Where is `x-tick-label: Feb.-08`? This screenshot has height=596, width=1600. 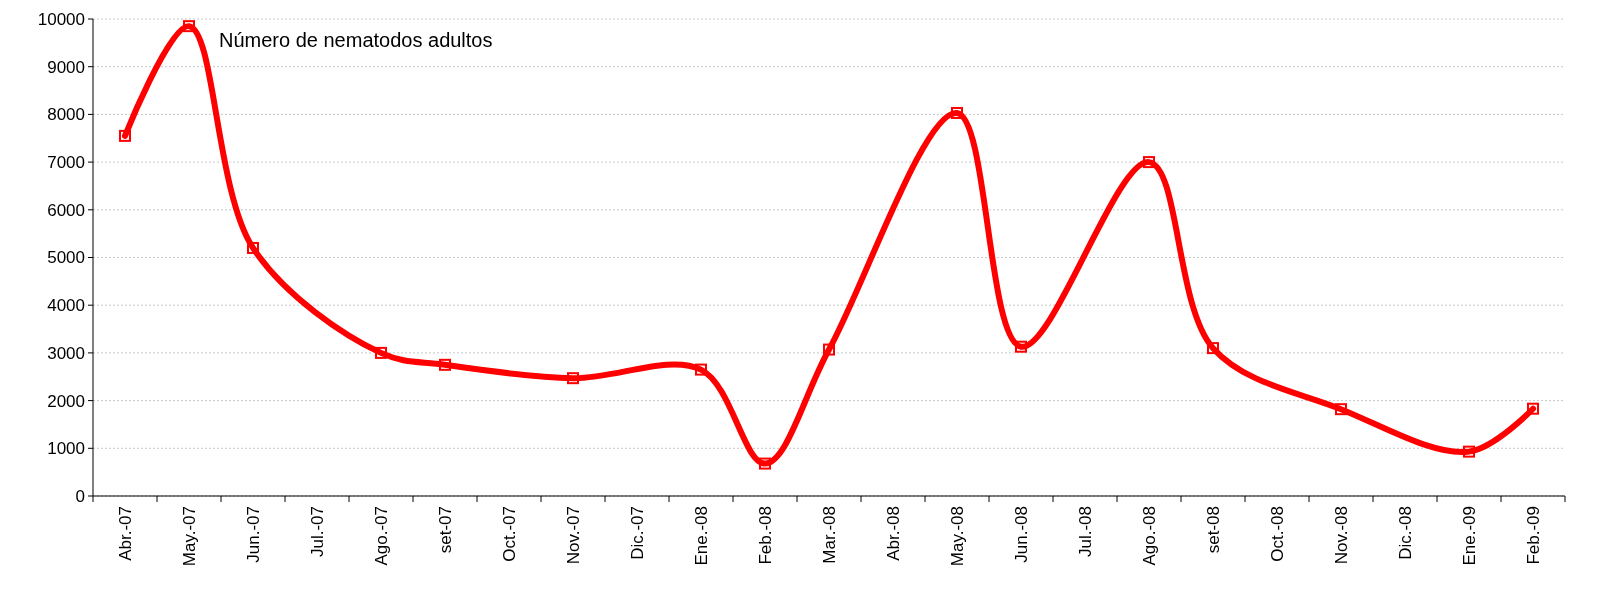 x-tick-label: Feb.-08 is located at coordinates (765, 535).